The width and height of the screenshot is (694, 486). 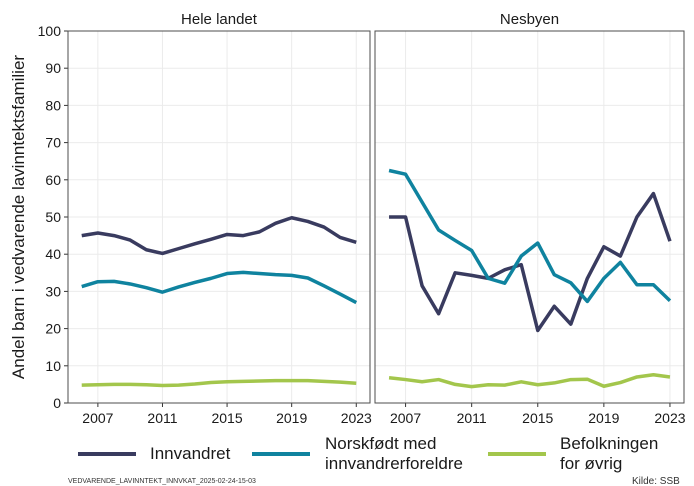 What do you see at coordinates (57, 403) in the screenshot?
I see `y-tick-label: 0` at bounding box center [57, 403].